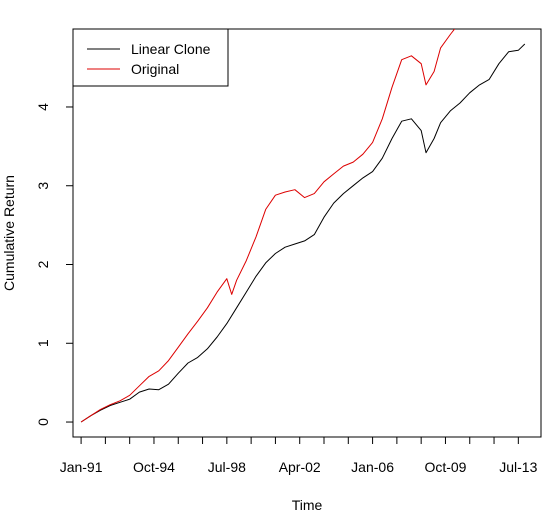  I want to click on x-tick-label: Oct-09, so click(445, 467).